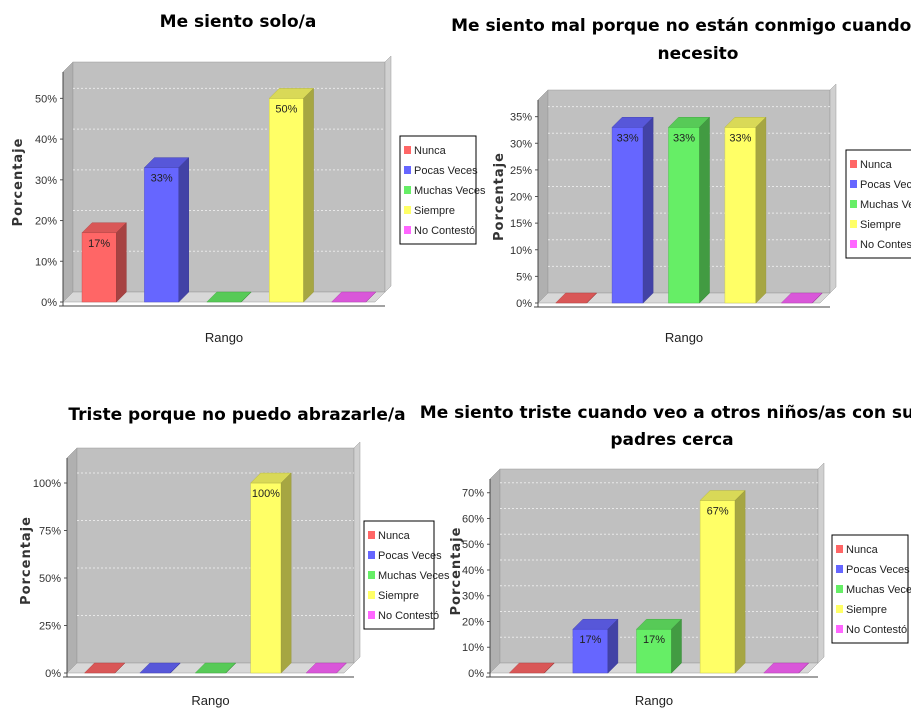 The width and height of the screenshot is (911, 718). I want to click on chart-title: padres cerca, so click(671, 440).